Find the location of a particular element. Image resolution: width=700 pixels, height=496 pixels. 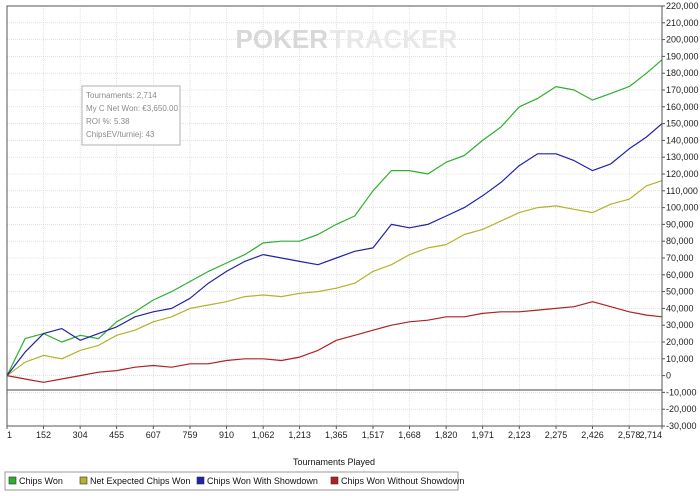

info-roi: ROI %: 5.38 is located at coordinates (108, 121).